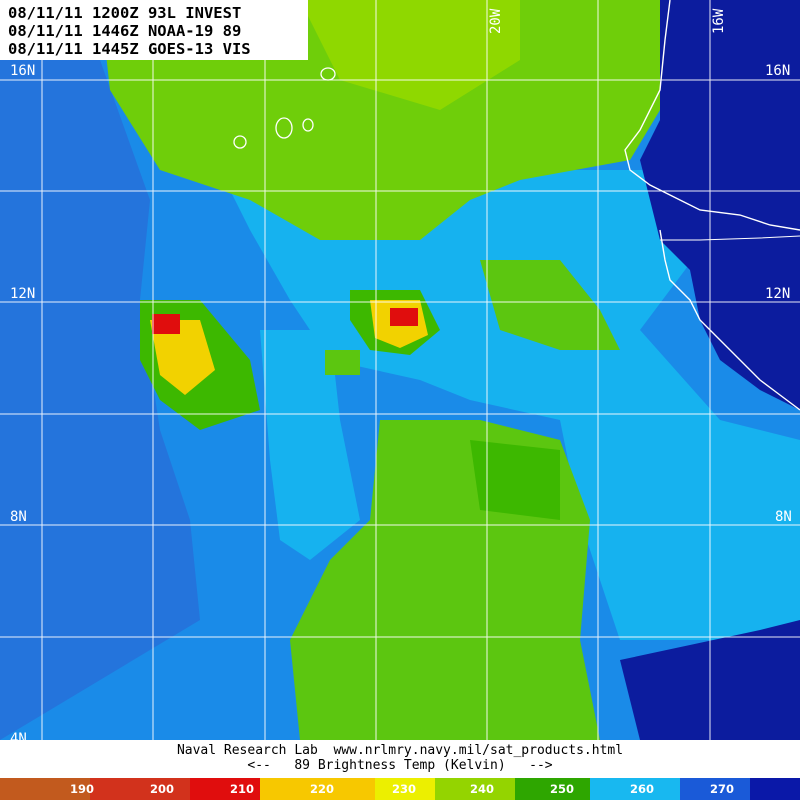 This screenshot has width=800, height=800. Describe the element at coordinates (404, 317) in the screenshot. I see `convective-cell-central-core` at that location.